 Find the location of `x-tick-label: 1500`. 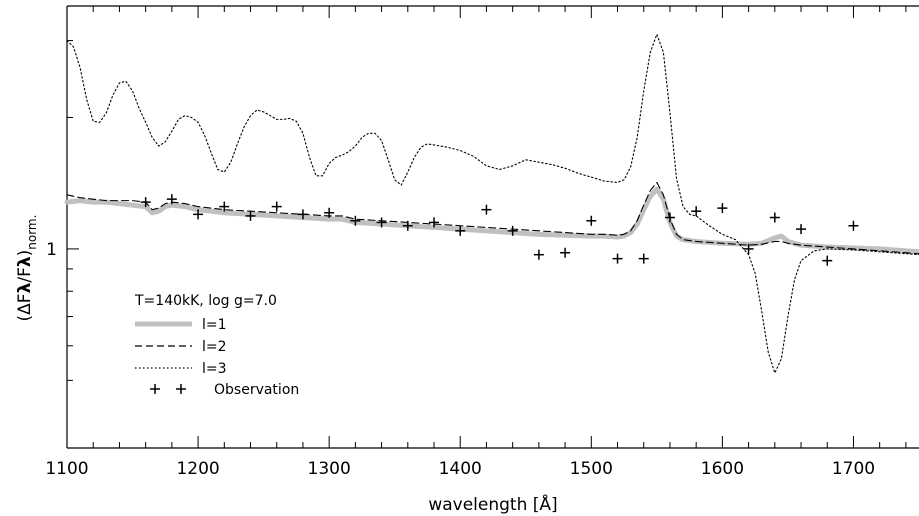

x-tick-label: 1500 is located at coordinates (591, 469).